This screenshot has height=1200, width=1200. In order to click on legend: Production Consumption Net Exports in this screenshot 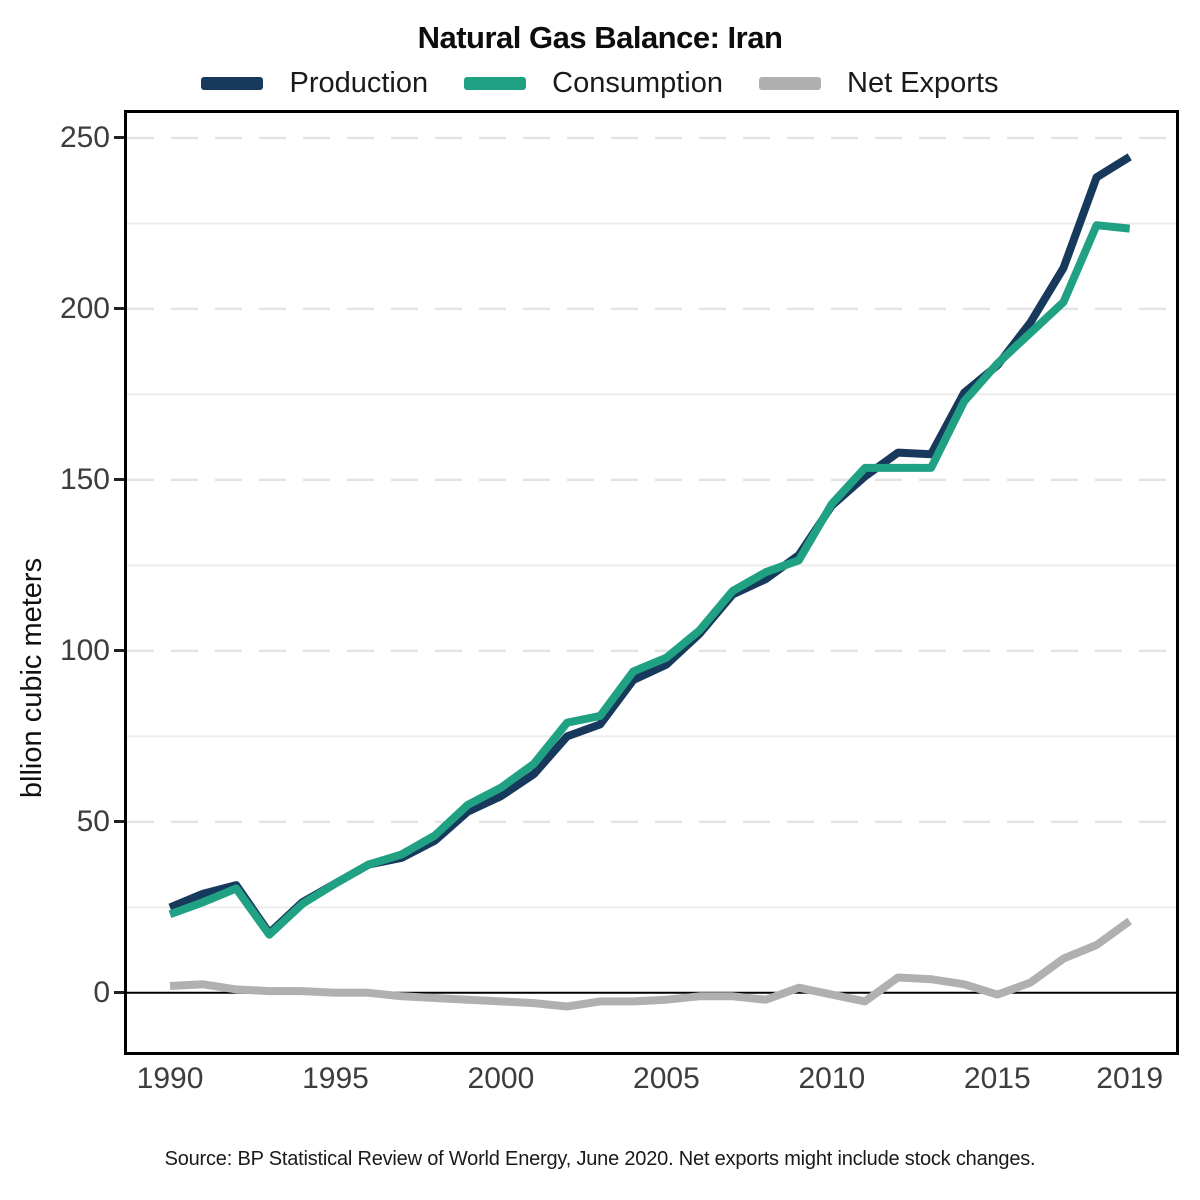, I will do `click(600, 83)`.